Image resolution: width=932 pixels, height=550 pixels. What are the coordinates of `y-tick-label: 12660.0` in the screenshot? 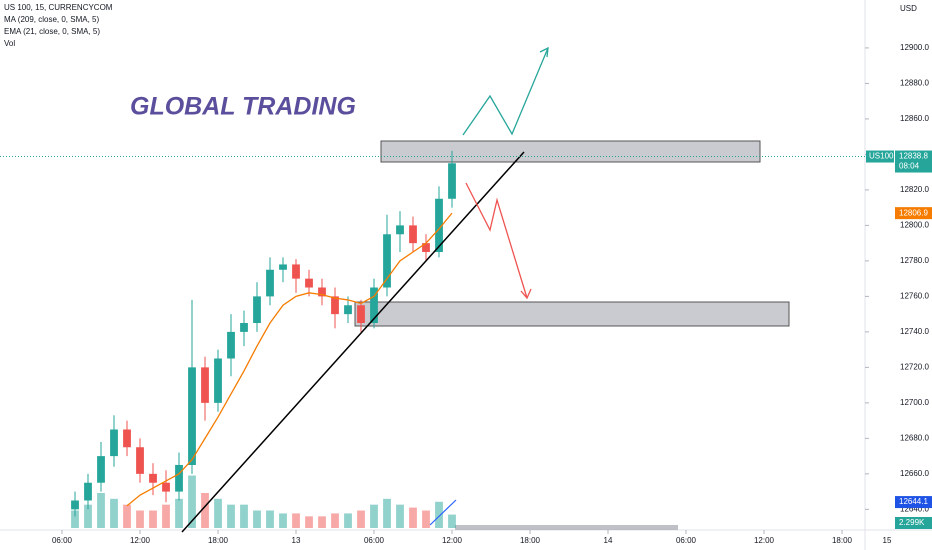 It's located at (914, 473).